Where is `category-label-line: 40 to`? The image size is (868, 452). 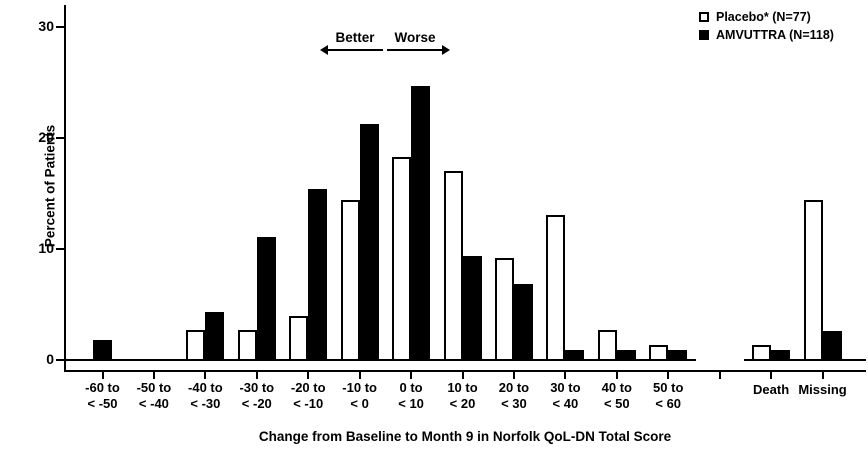
category-label-line: 40 to is located at coordinates (616, 387).